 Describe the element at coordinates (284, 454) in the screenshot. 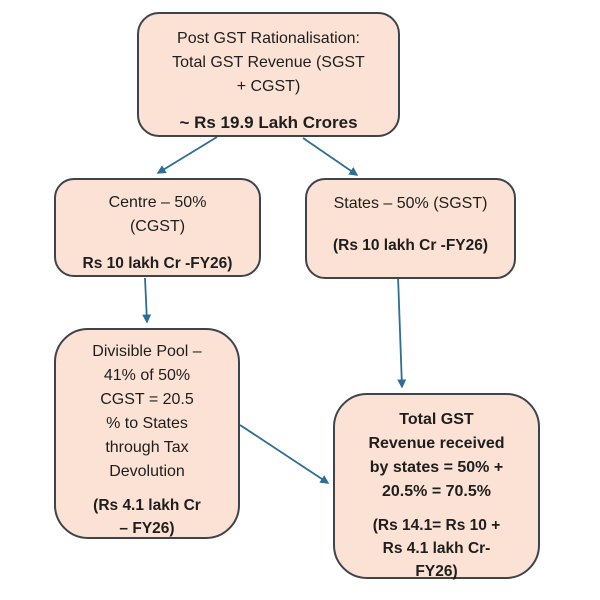

I see `arrow-divisible-to-total` at that location.